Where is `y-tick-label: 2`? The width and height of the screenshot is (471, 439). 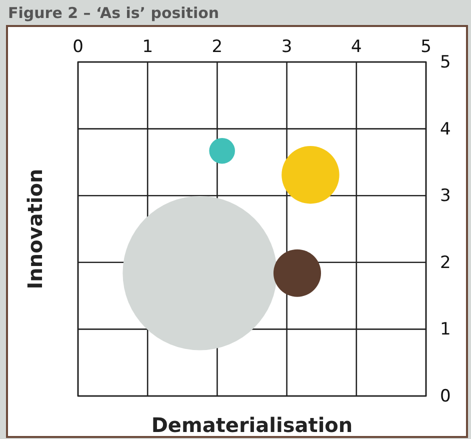 y-tick-label: 2 is located at coordinates (445, 262).